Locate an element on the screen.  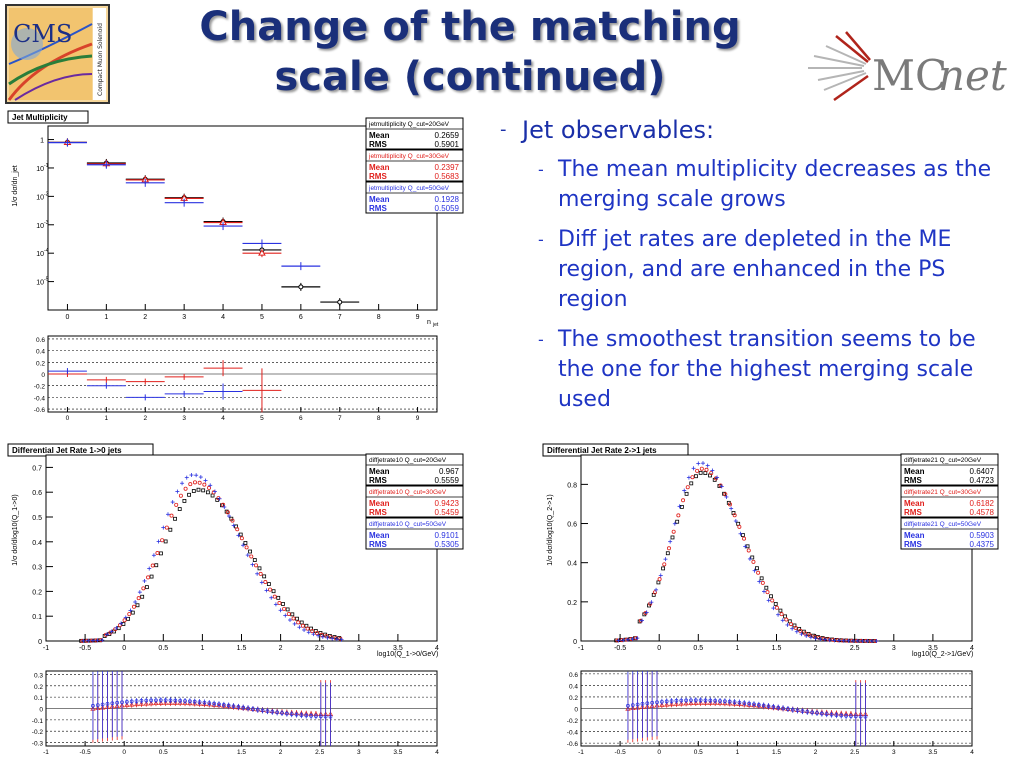
x-tick-label: 5 is located at coordinates (262, 317).